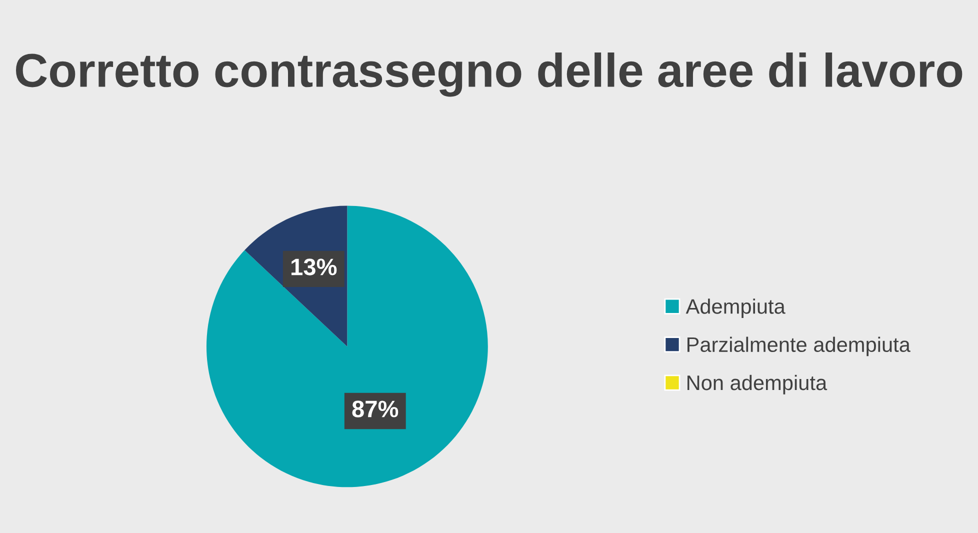 This screenshot has width=978, height=533. Describe the element at coordinates (314, 267) in the screenshot. I see `data-label: 13%` at that location.